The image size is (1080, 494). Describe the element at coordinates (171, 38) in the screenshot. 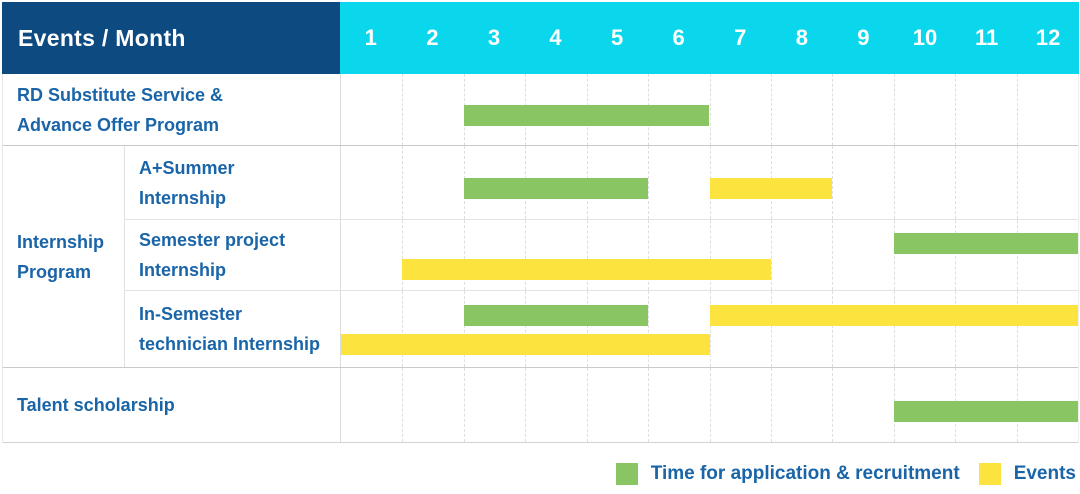

I see `events-month-header: Events / Month` at that location.